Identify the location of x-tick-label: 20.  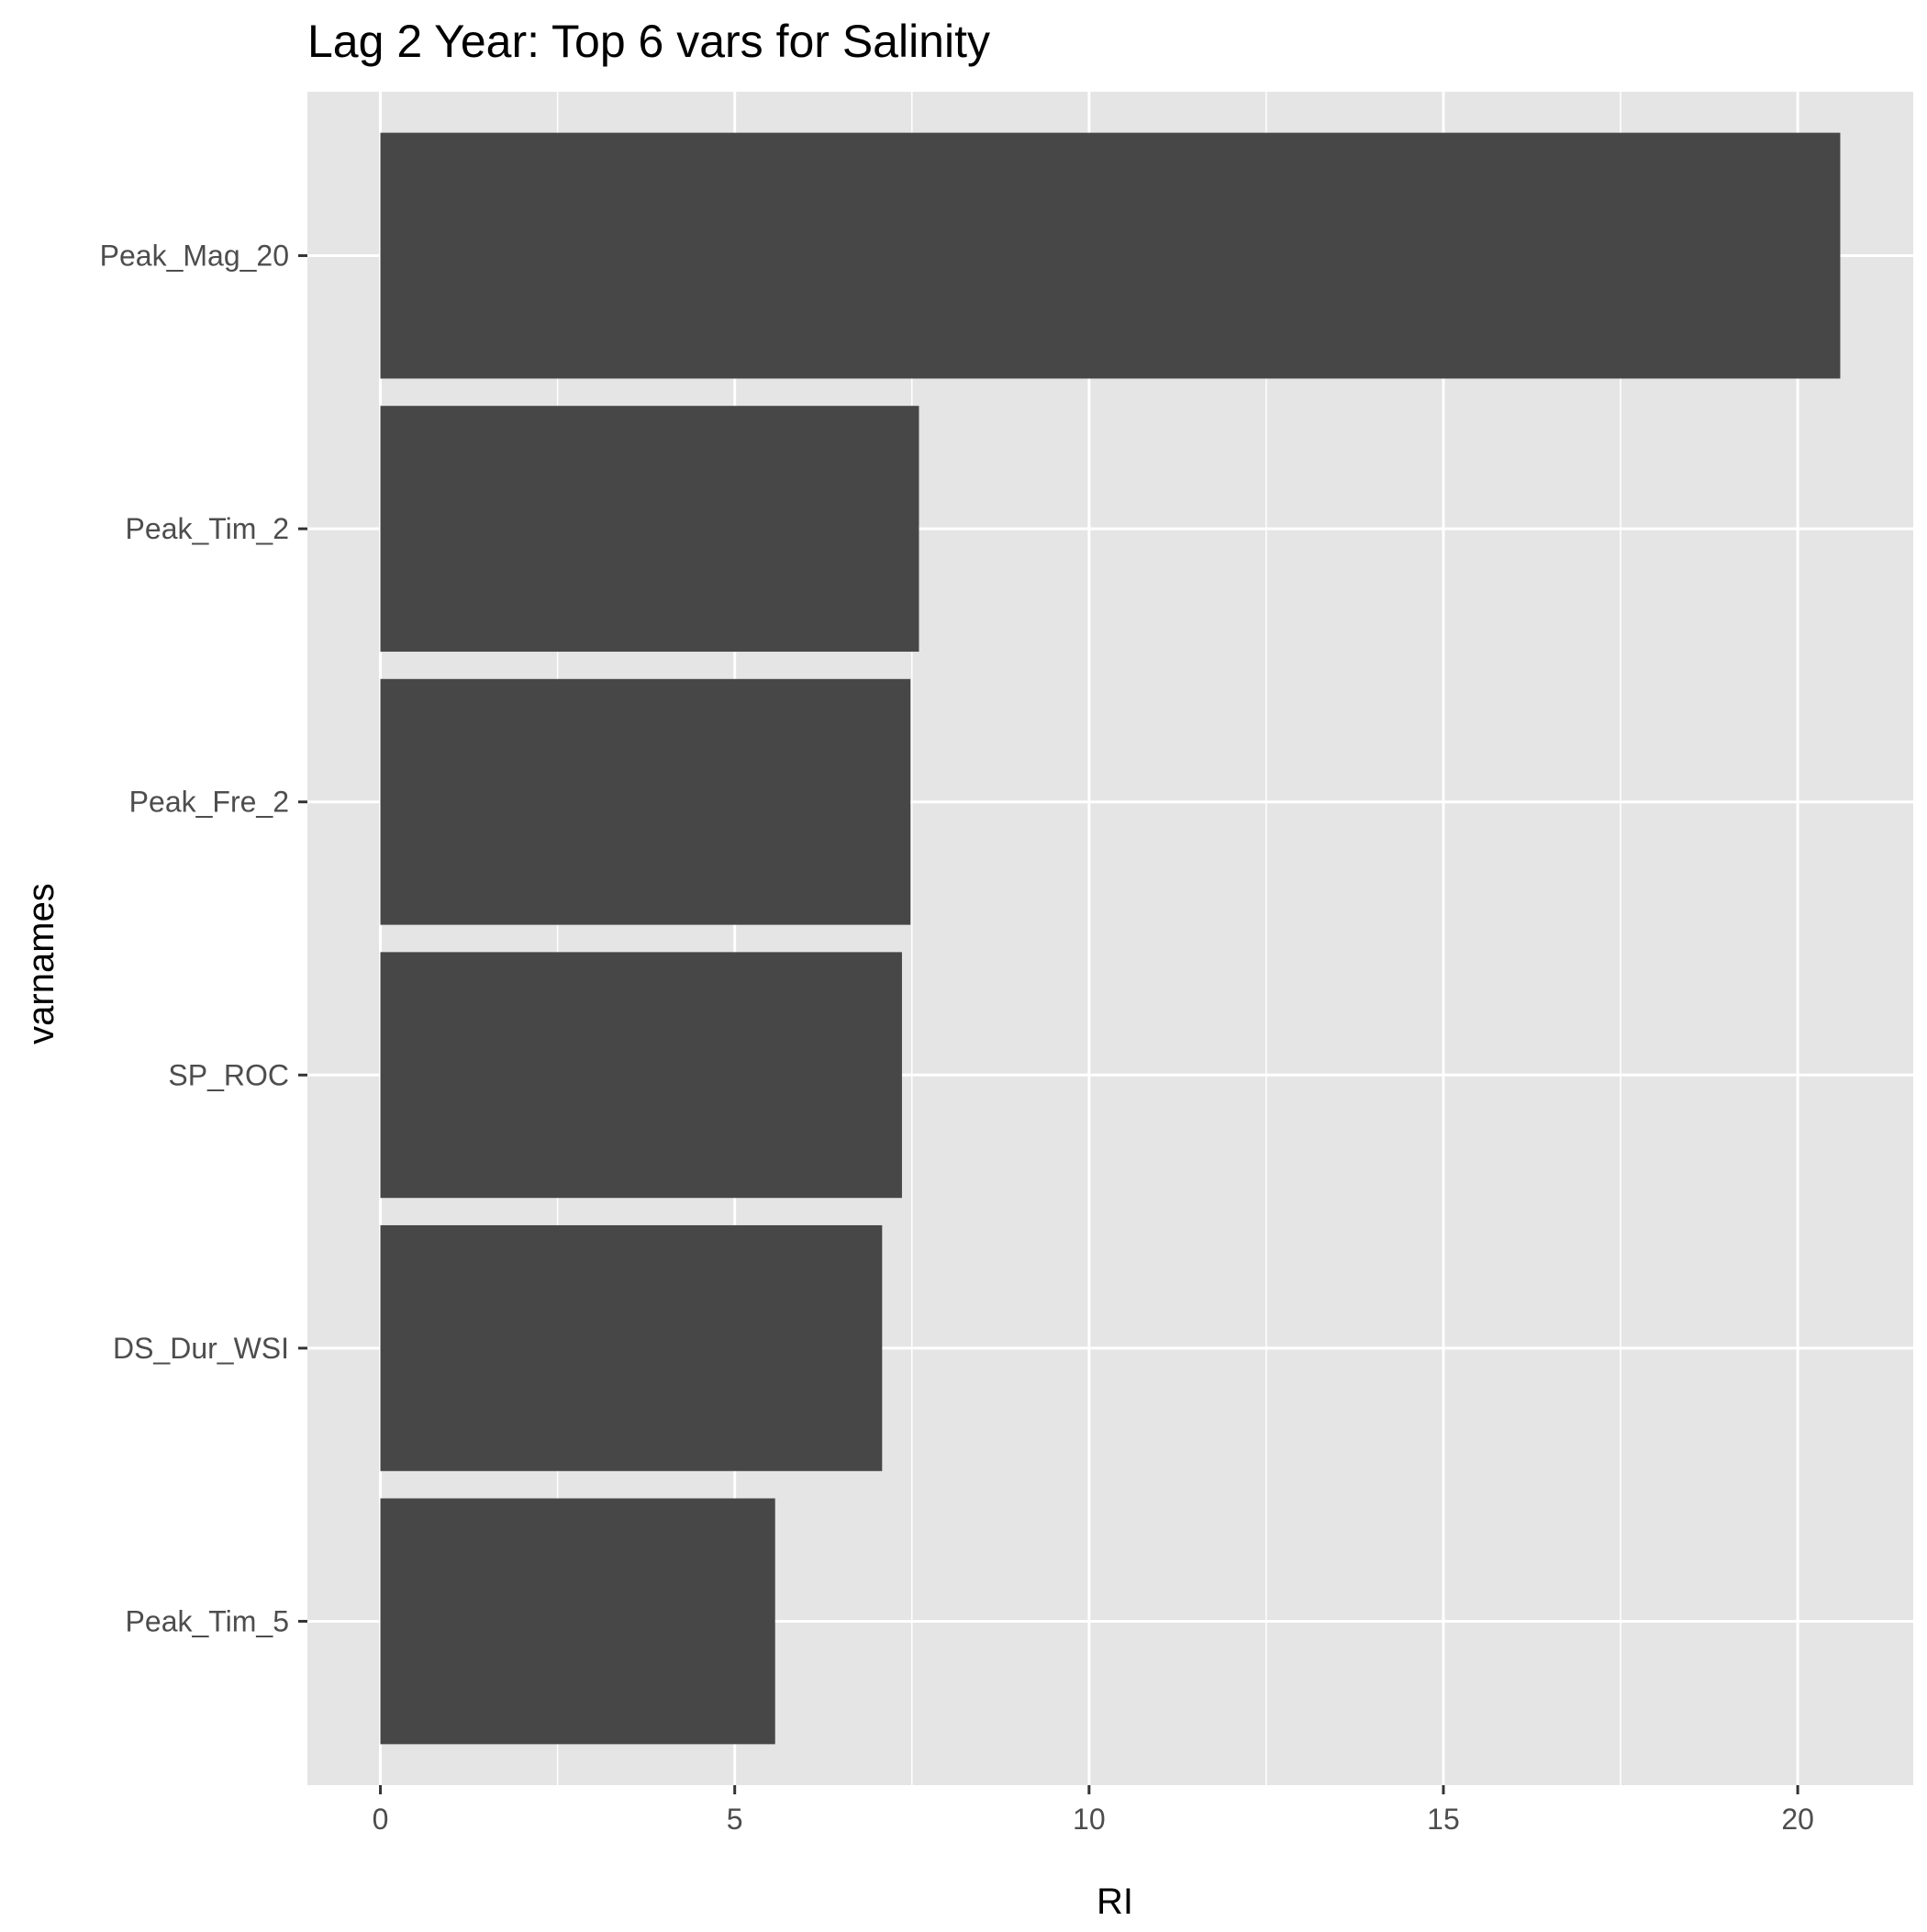
(1797, 1819).